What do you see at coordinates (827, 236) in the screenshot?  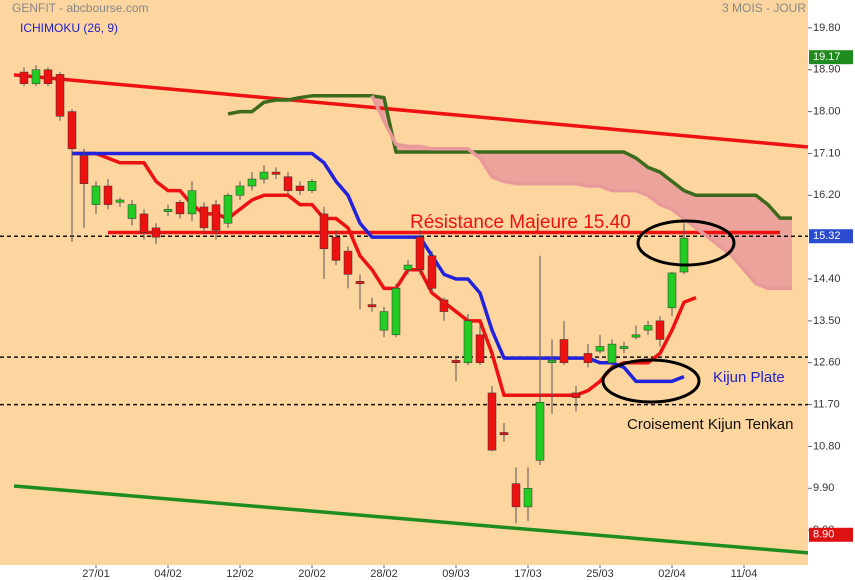 I see `price-marker-label: 15.32` at bounding box center [827, 236].